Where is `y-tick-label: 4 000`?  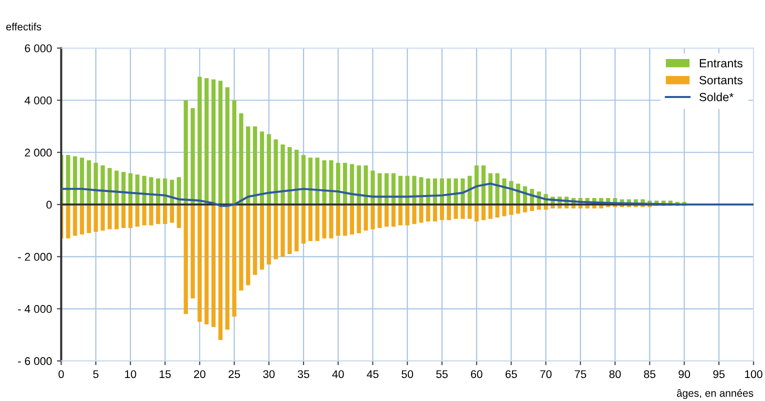
y-tick-label: 4 000 is located at coordinates (38, 100).